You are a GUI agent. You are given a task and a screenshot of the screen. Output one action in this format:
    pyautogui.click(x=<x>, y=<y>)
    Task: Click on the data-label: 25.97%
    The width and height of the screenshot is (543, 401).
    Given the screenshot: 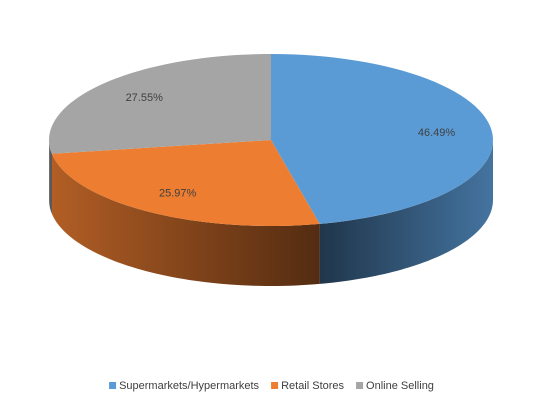 What is the action you would take?
    pyautogui.click(x=178, y=193)
    